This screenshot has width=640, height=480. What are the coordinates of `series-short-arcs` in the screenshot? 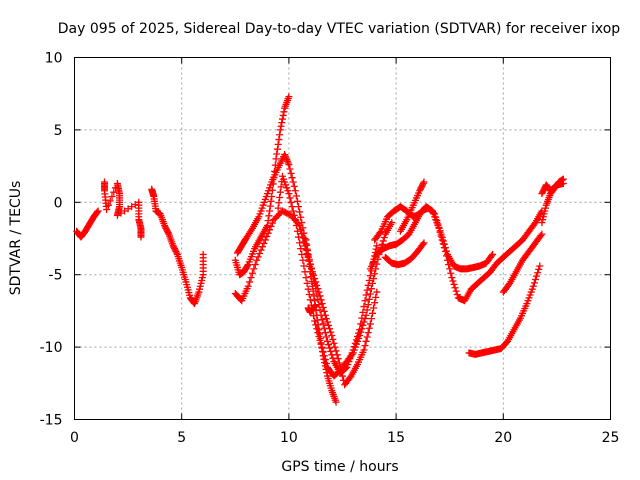 It's located at (123, 209).